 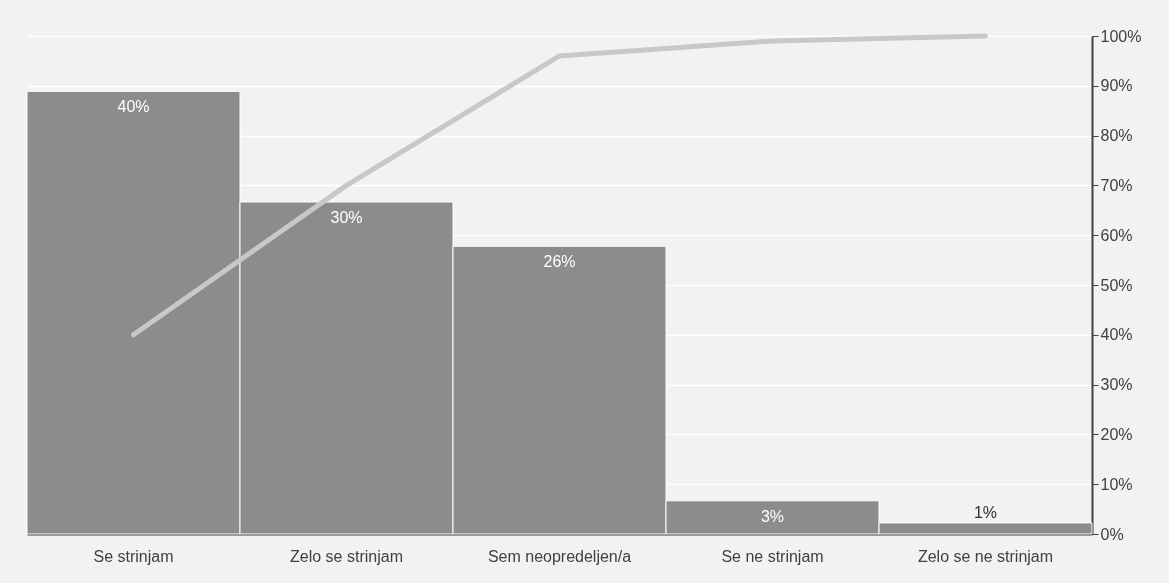 I want to click on x-tick-label: Se ne strinjam, so click(x=772, y=556).